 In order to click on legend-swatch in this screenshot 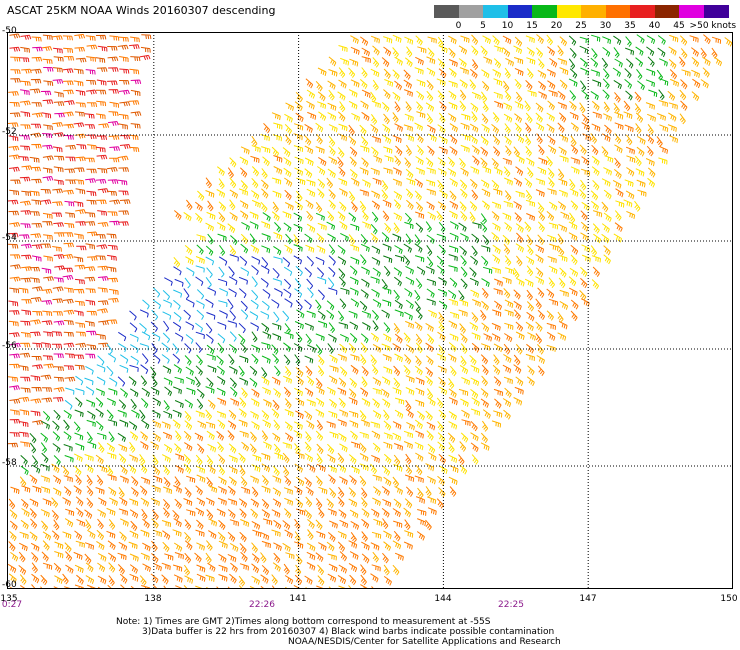, I will do `click(471, 11)`.